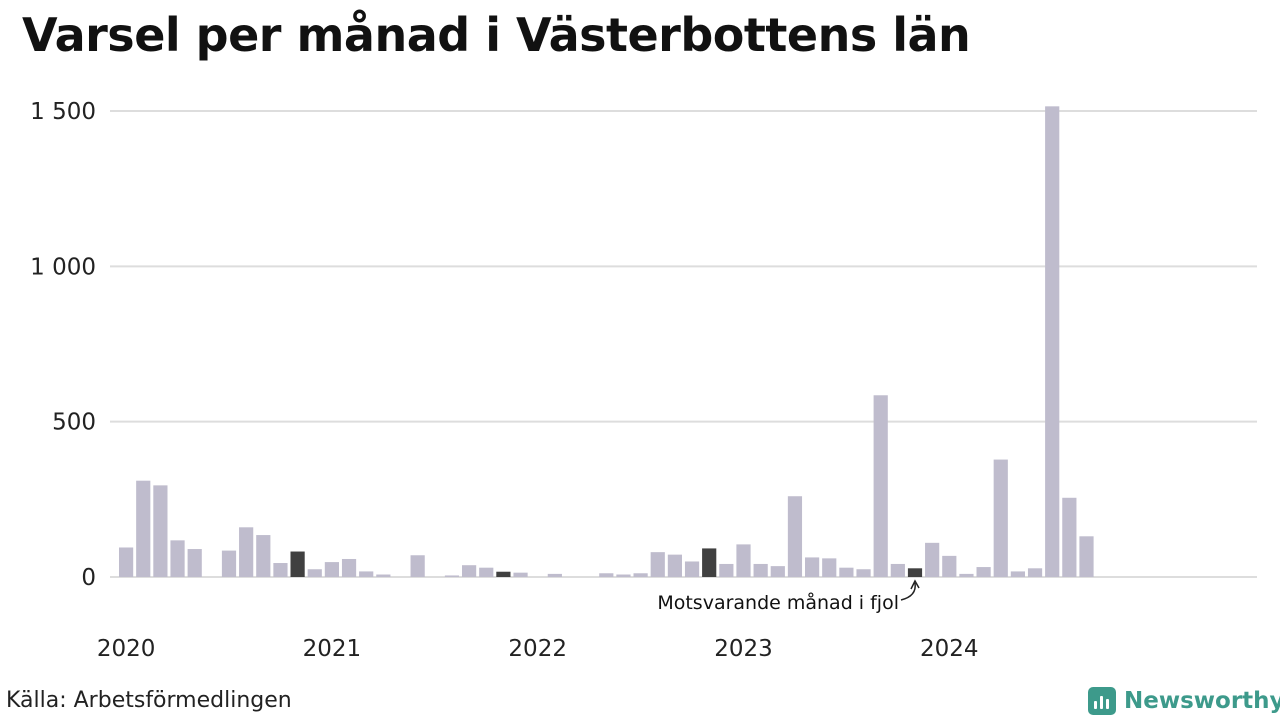 The height and width of the screenshot is (720, 1280). What do you see at coordinates (126, 649) in the screenshot?
I see `x-tick-label: 2020` at bounding box center [126, 649].